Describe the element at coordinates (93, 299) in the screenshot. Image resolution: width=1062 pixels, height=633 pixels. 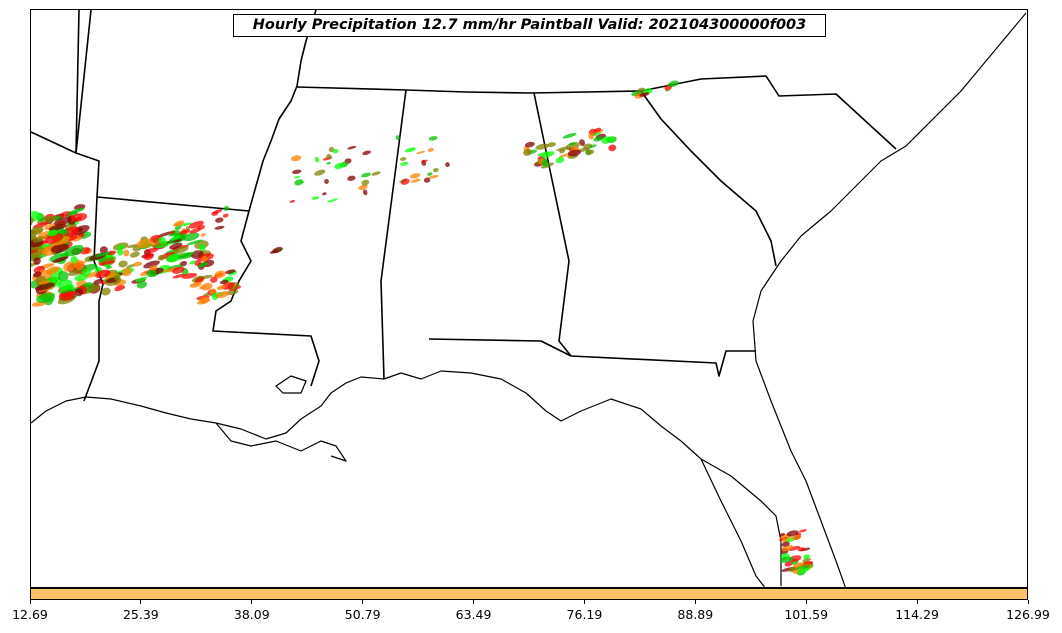
I see `state-border-ar-la` at that location.